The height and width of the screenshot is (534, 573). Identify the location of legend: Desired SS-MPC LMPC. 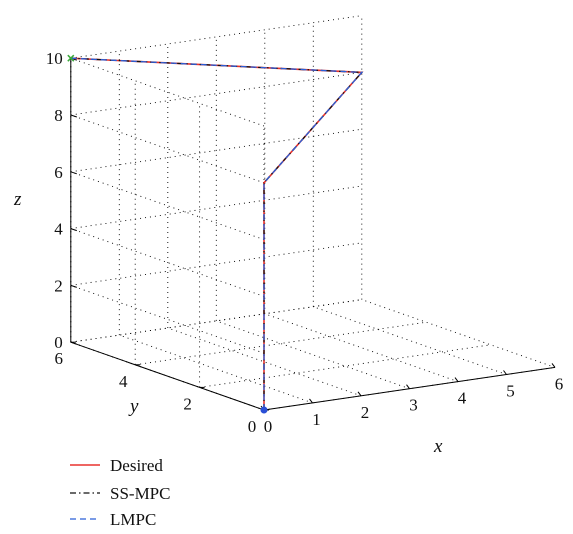
(120, 492).